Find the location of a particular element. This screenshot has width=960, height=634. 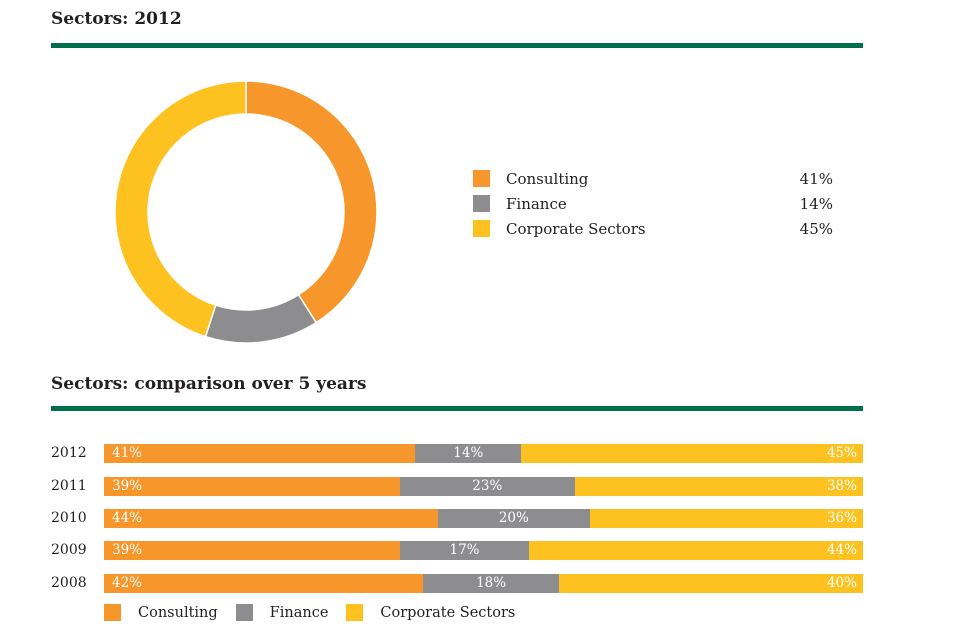

bar-row-2010: 44% 20% 36% is located at coordinates (483, 518).